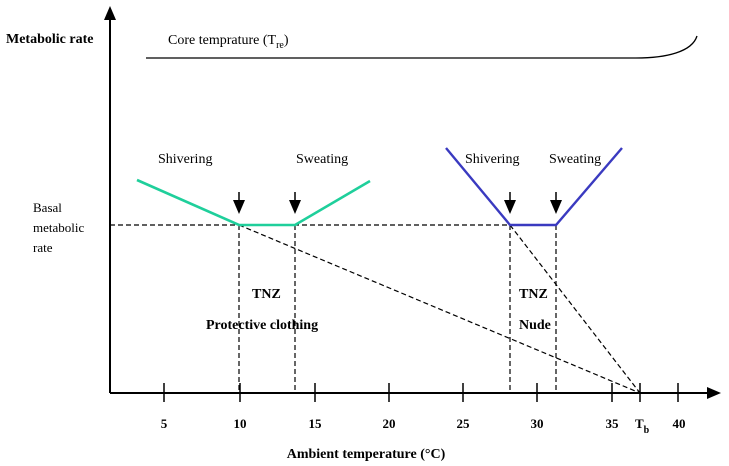  I want to click on x-tick-label: 10, so click(240, 423).